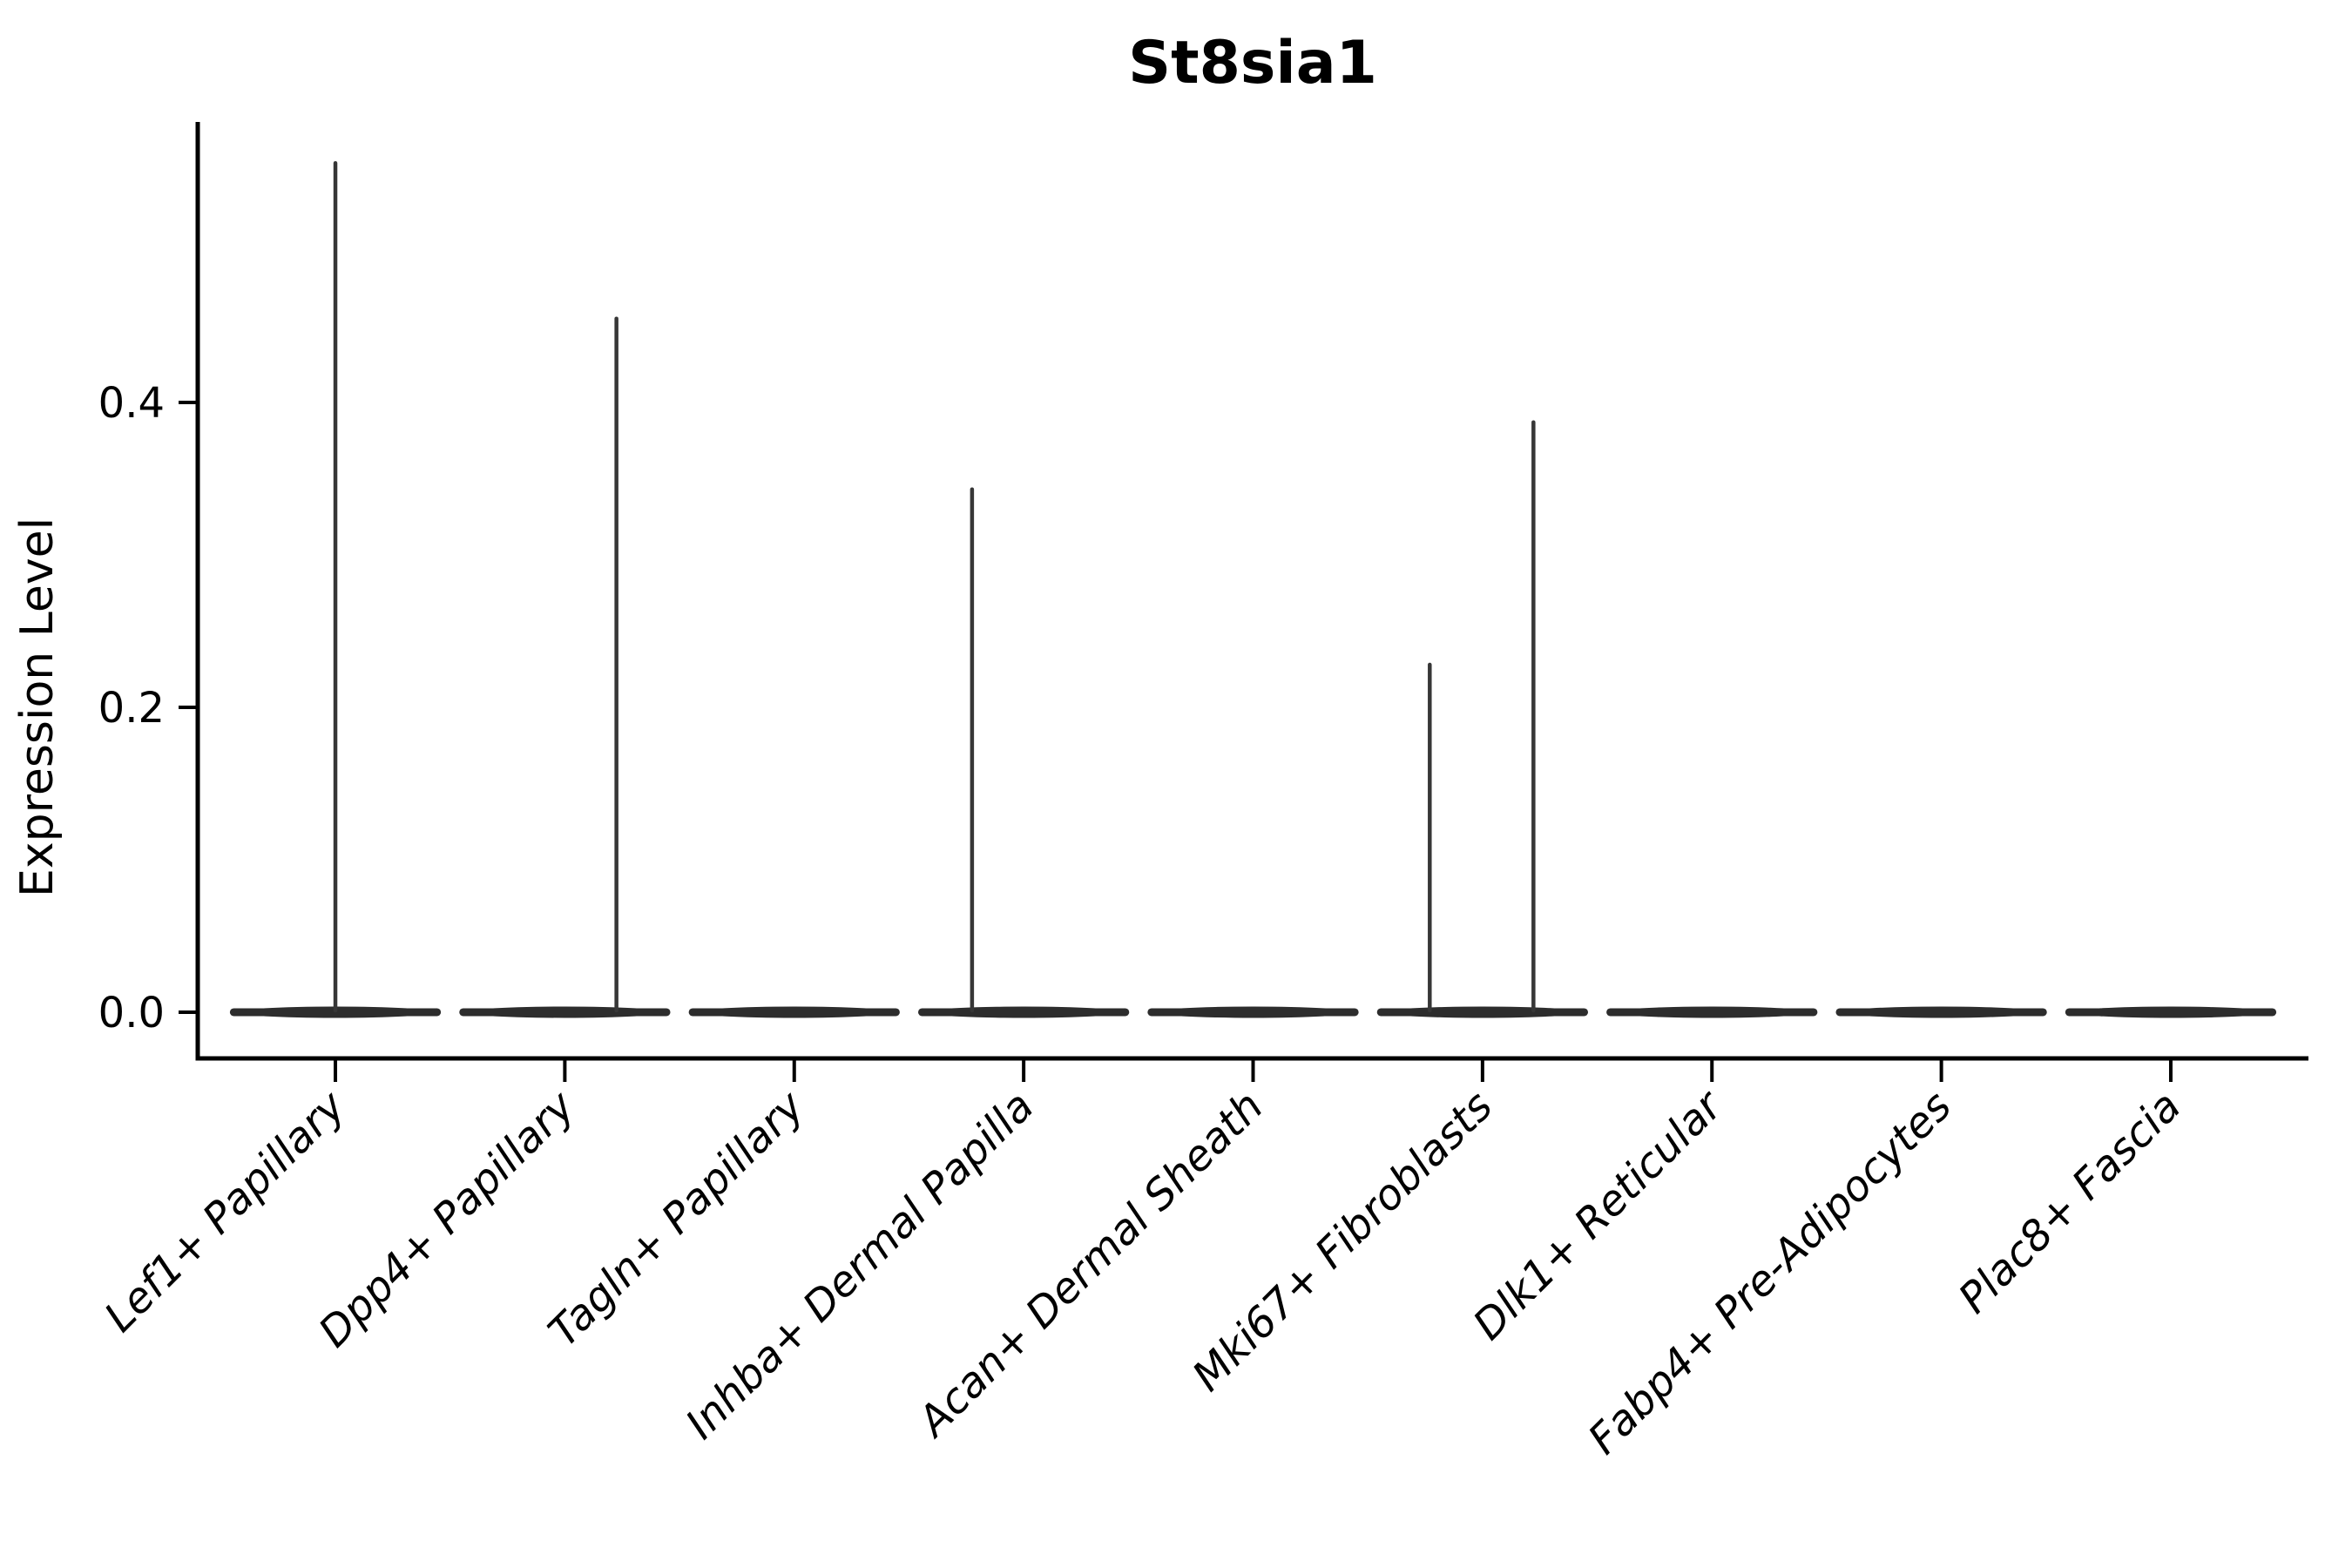  I want to click on category-label: Lef1+ Papillary, so click(225, 1211).